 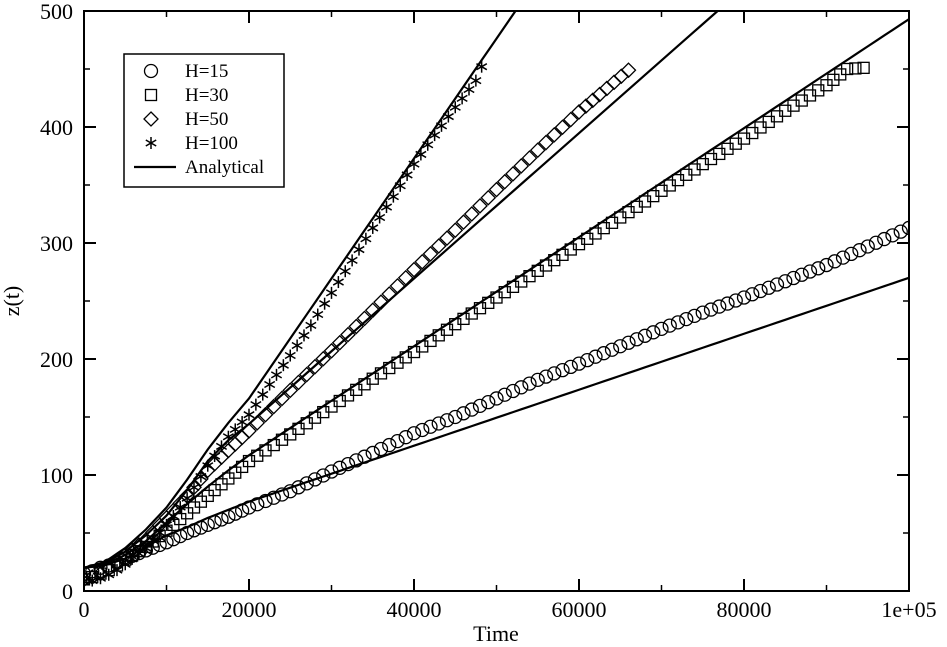 I want to click on y-tick-label: 400, so click(x=56, y=127).